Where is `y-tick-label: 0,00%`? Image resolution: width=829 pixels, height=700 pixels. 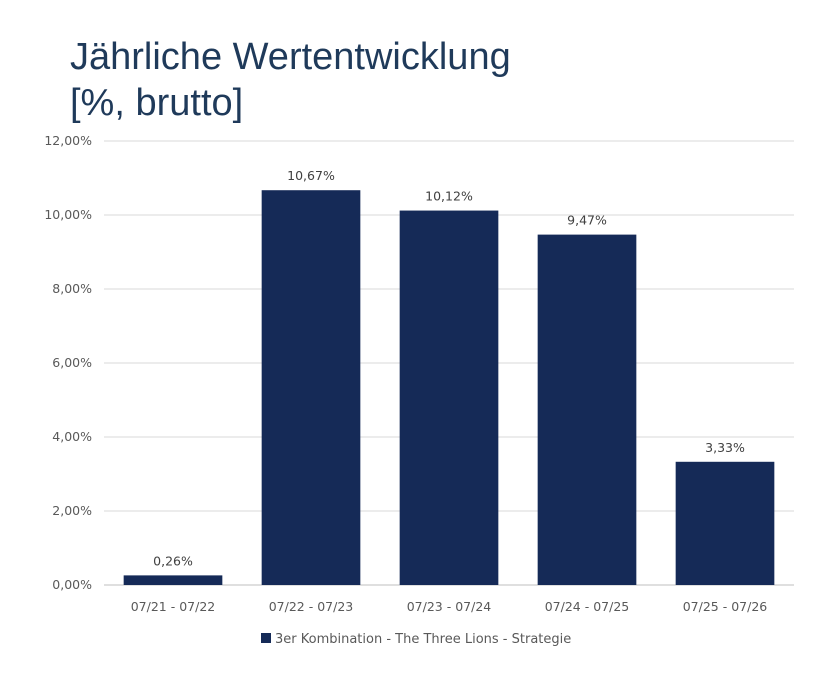
y-tick-label: 0,00% is located at coordinates (72, 584).